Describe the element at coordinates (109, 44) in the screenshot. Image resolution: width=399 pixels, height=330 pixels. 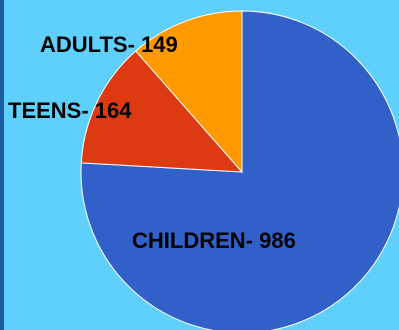
I see `data-label-adults: ADULTS- 149` at that location.